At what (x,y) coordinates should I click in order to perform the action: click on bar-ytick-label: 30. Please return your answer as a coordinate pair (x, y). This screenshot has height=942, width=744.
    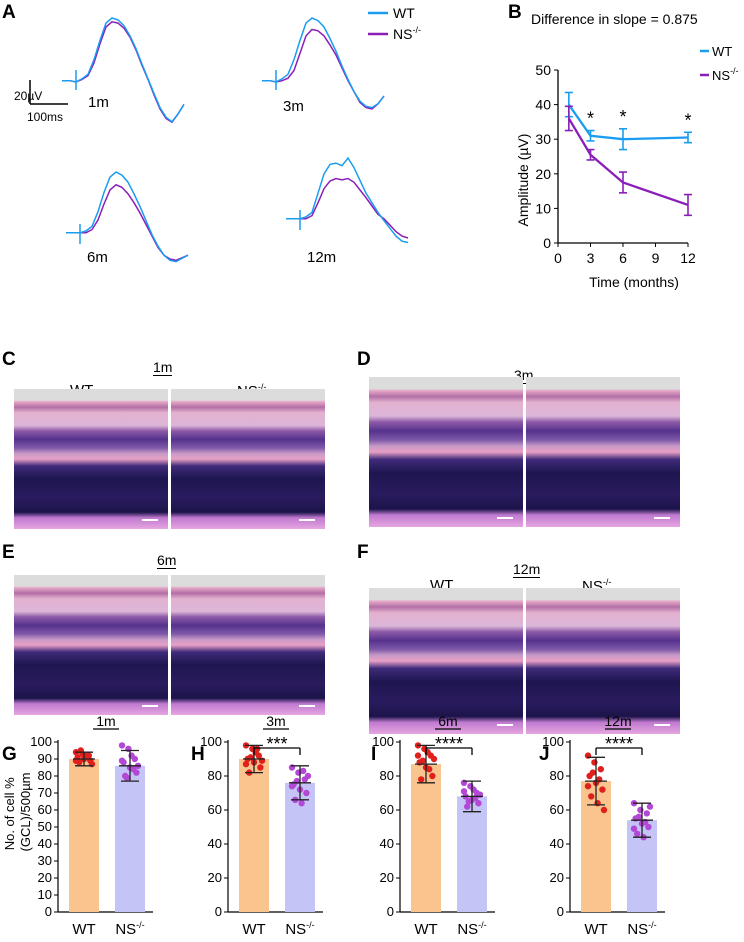
    Looking at the image, I should click on (45, 860).